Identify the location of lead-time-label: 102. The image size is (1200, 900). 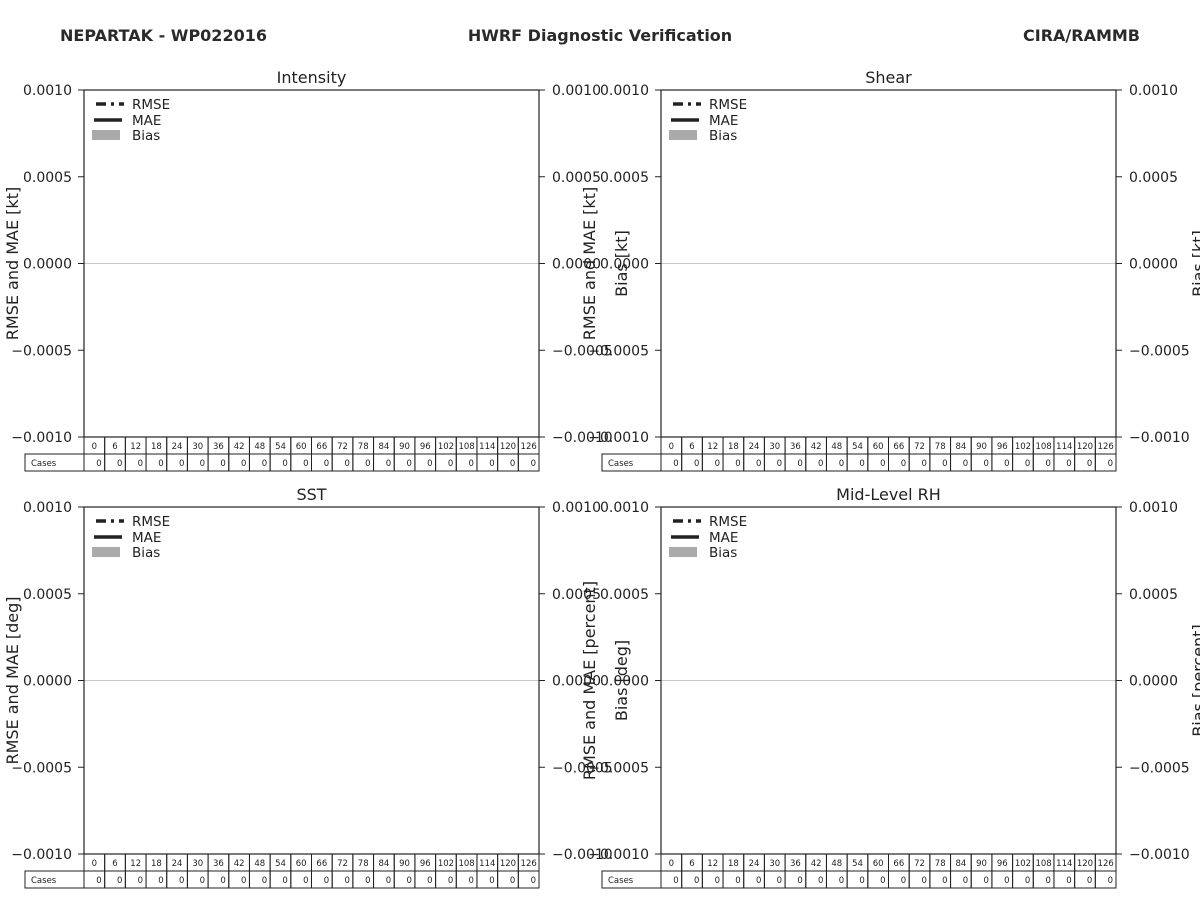
(1023, 864).